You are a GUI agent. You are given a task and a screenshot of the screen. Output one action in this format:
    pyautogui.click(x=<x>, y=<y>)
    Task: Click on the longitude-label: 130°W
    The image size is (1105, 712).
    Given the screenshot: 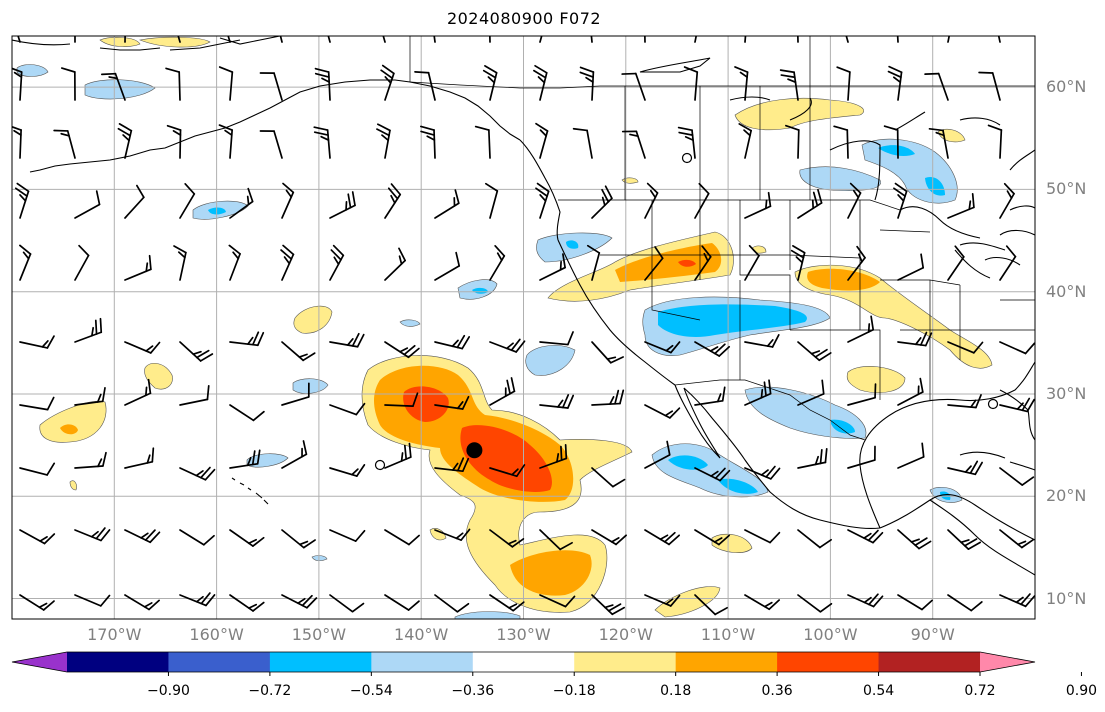 What is the action you would take?
    pyautogui.click(x=523, y=634)
    